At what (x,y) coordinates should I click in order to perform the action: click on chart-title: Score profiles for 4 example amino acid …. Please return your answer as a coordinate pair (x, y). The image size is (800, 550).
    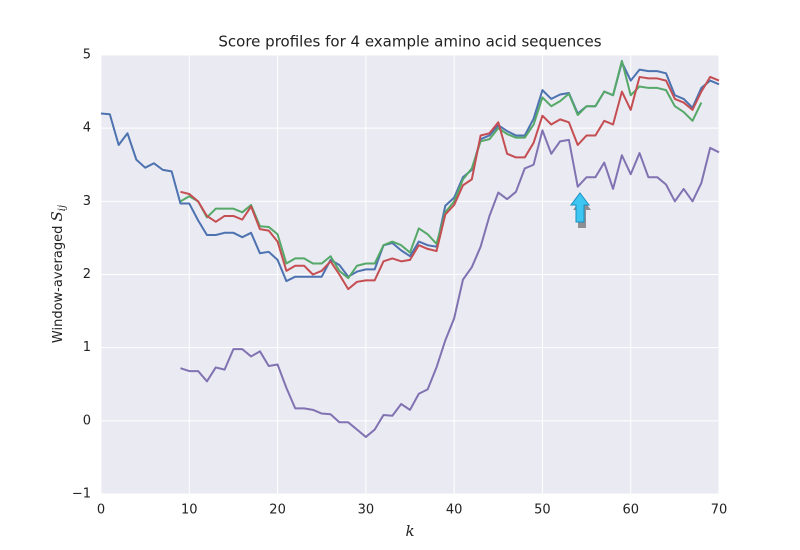
    Looking at the image, I should click on (409, 42).